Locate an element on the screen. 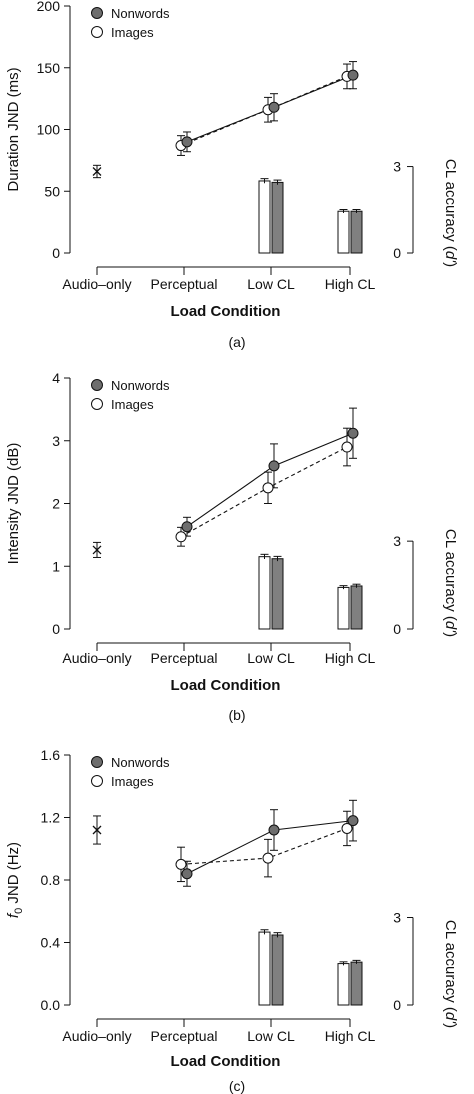 This screenshot has height=1094, width=474. y-tick-label: 0.4 is located at coordinates (51, 943).